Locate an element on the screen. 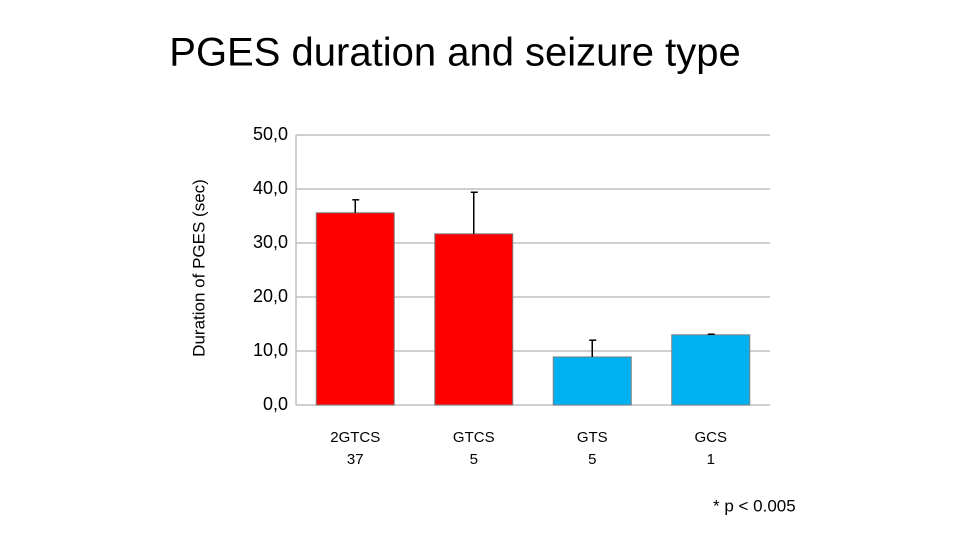  x-tick-label: GCS is located at coordinates (710, 437).